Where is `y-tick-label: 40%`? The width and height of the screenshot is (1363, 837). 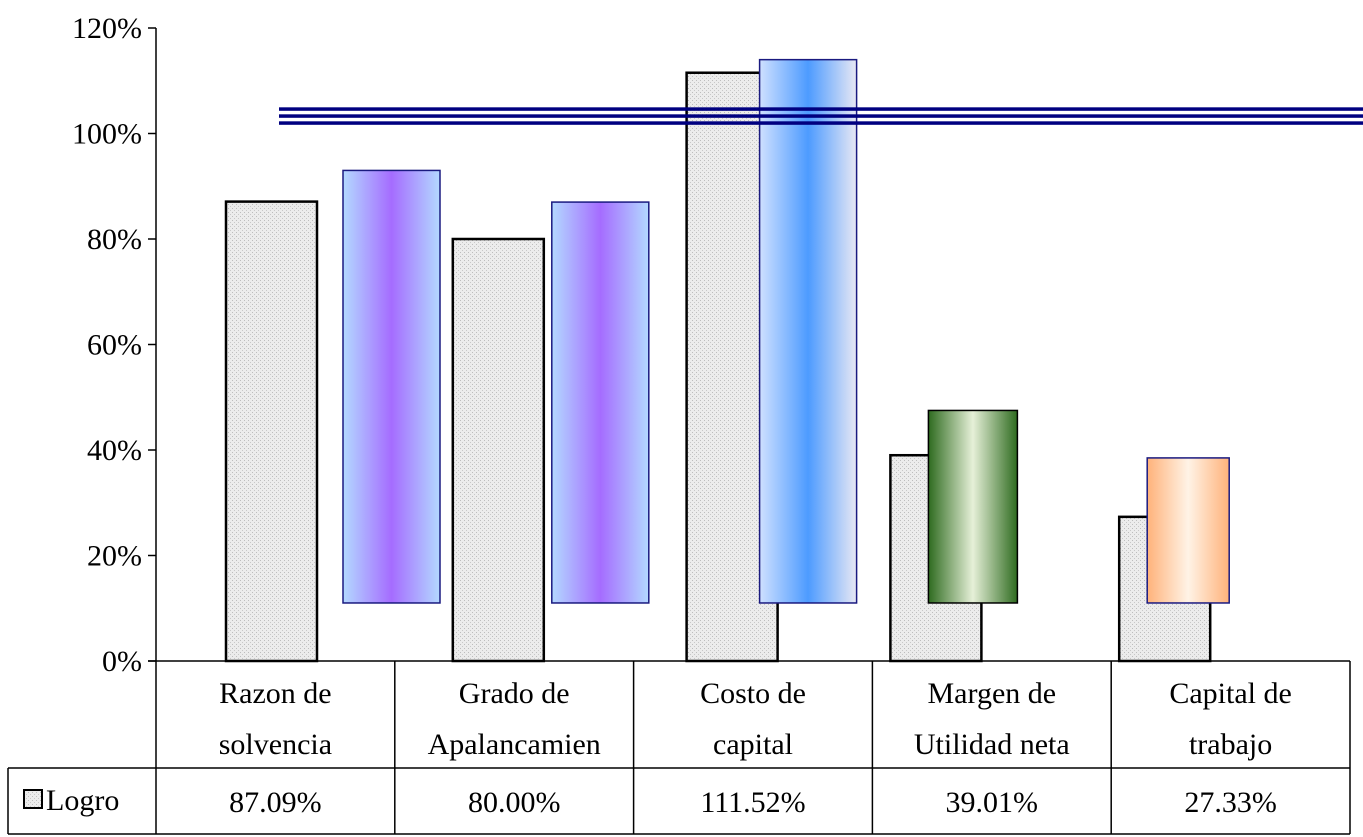
y-tick-label: 40% is located at coordinates (114, 450).